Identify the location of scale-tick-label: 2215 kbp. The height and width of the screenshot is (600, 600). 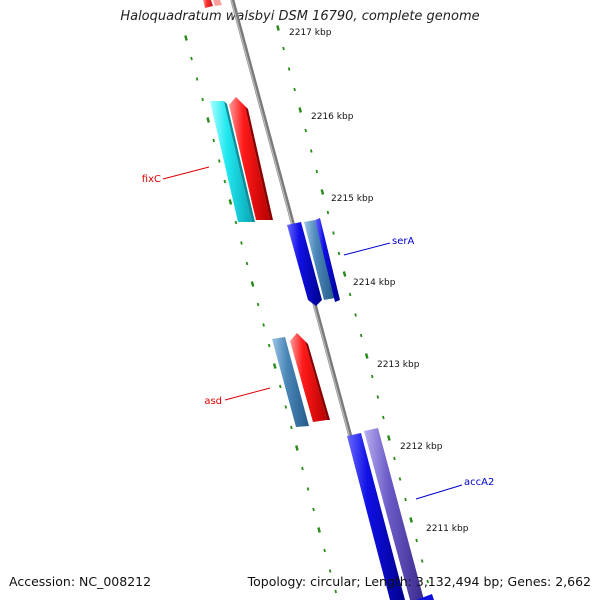
(352, 199).